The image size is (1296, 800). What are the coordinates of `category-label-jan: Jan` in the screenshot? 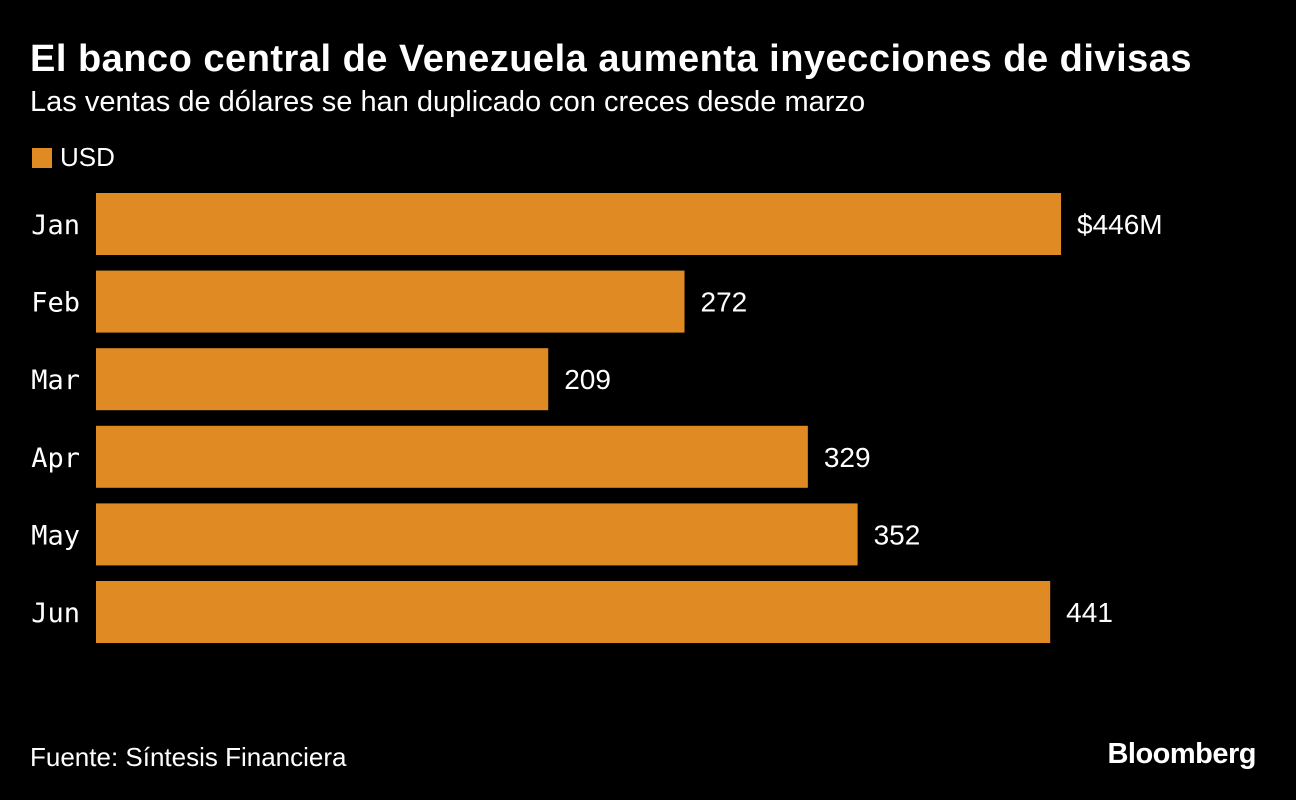 It's located at (55, 225).